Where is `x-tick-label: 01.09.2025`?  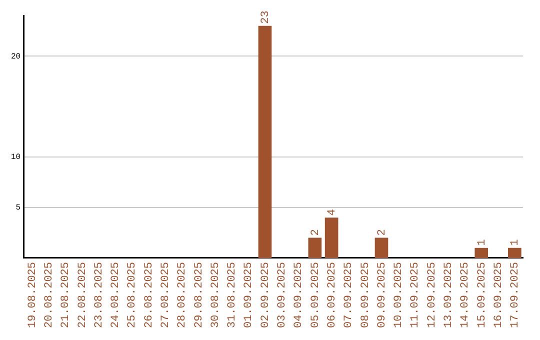 x-tick-label: 01.09.2025 is located at coordinates (249, 295).